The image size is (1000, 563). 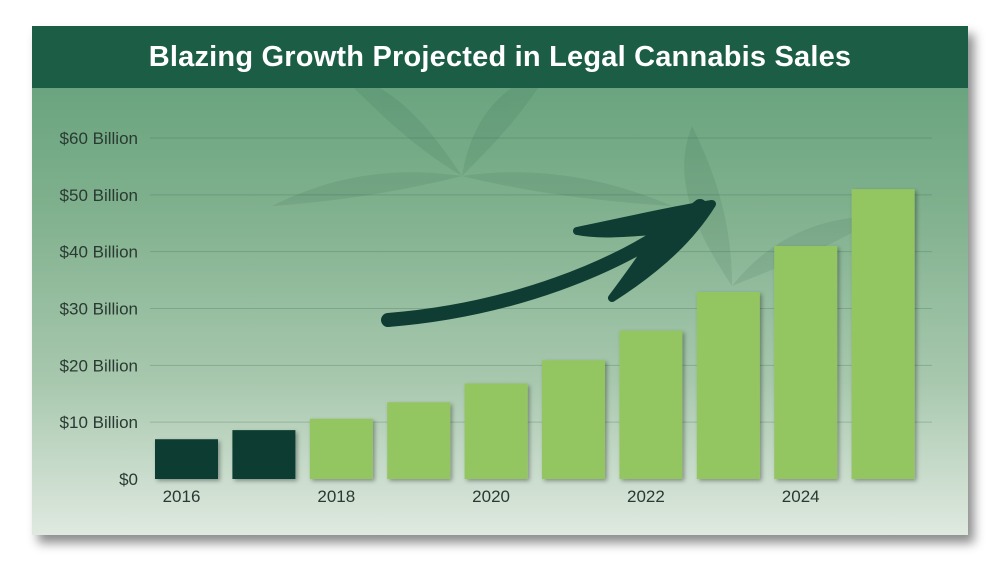 What do you see at coordinates (801, 496) in the screenshot?
I see `x-tick-label: 2024` at bounding box center [801, 496].